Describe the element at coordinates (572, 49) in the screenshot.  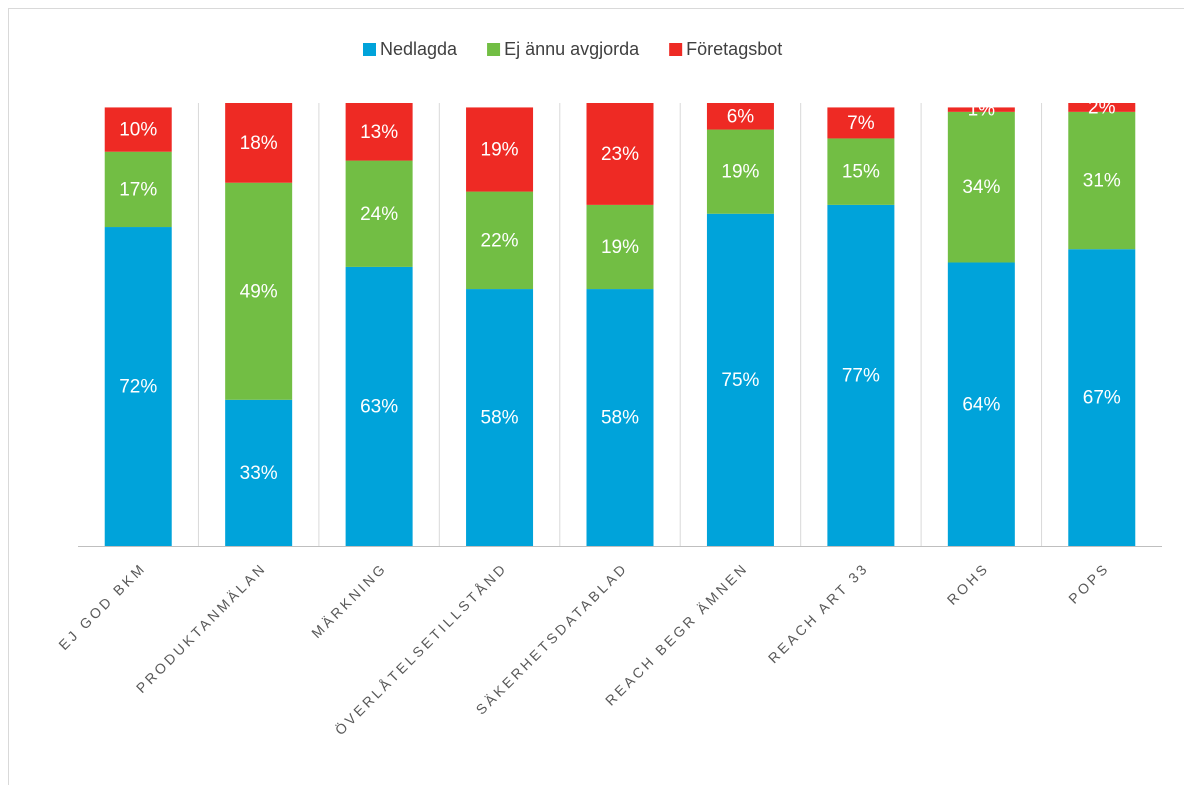
I see `legend-label: Ej ännu avgjorda` at that location.